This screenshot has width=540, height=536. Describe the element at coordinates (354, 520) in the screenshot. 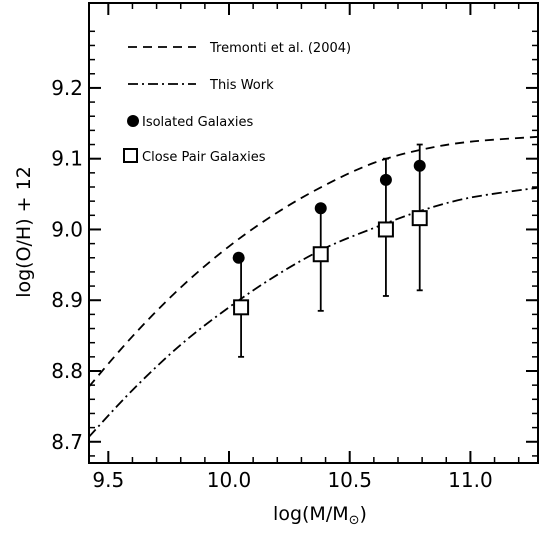

I see `x-axis-title-subscript: ⊙` at that location.